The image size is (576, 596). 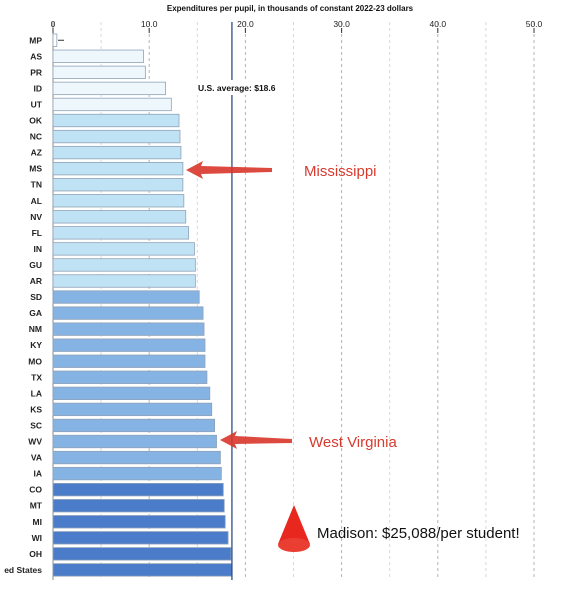 I want to click on category-label: MT, so click(x=36, y=506).